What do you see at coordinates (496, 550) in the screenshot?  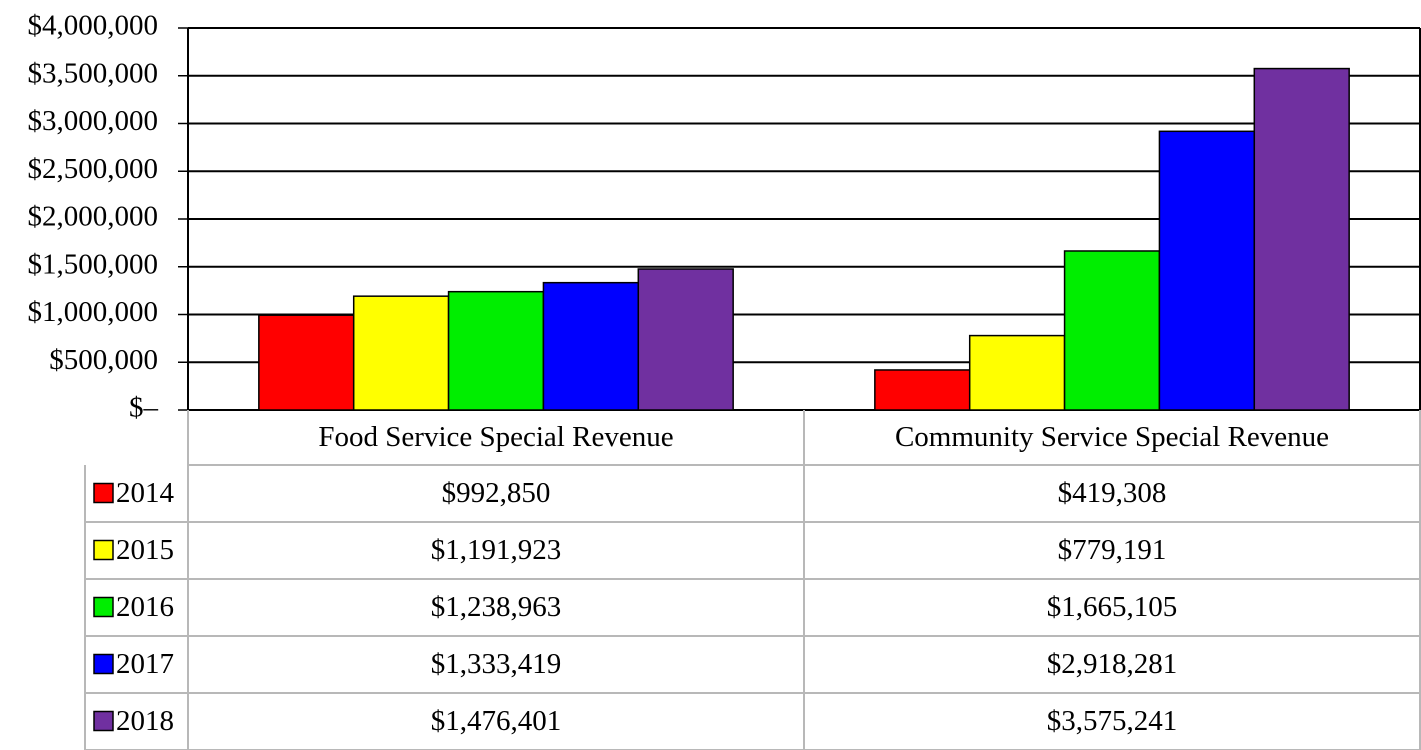 I see `table-value: $1,191,923` at bounding box center [496, 550].